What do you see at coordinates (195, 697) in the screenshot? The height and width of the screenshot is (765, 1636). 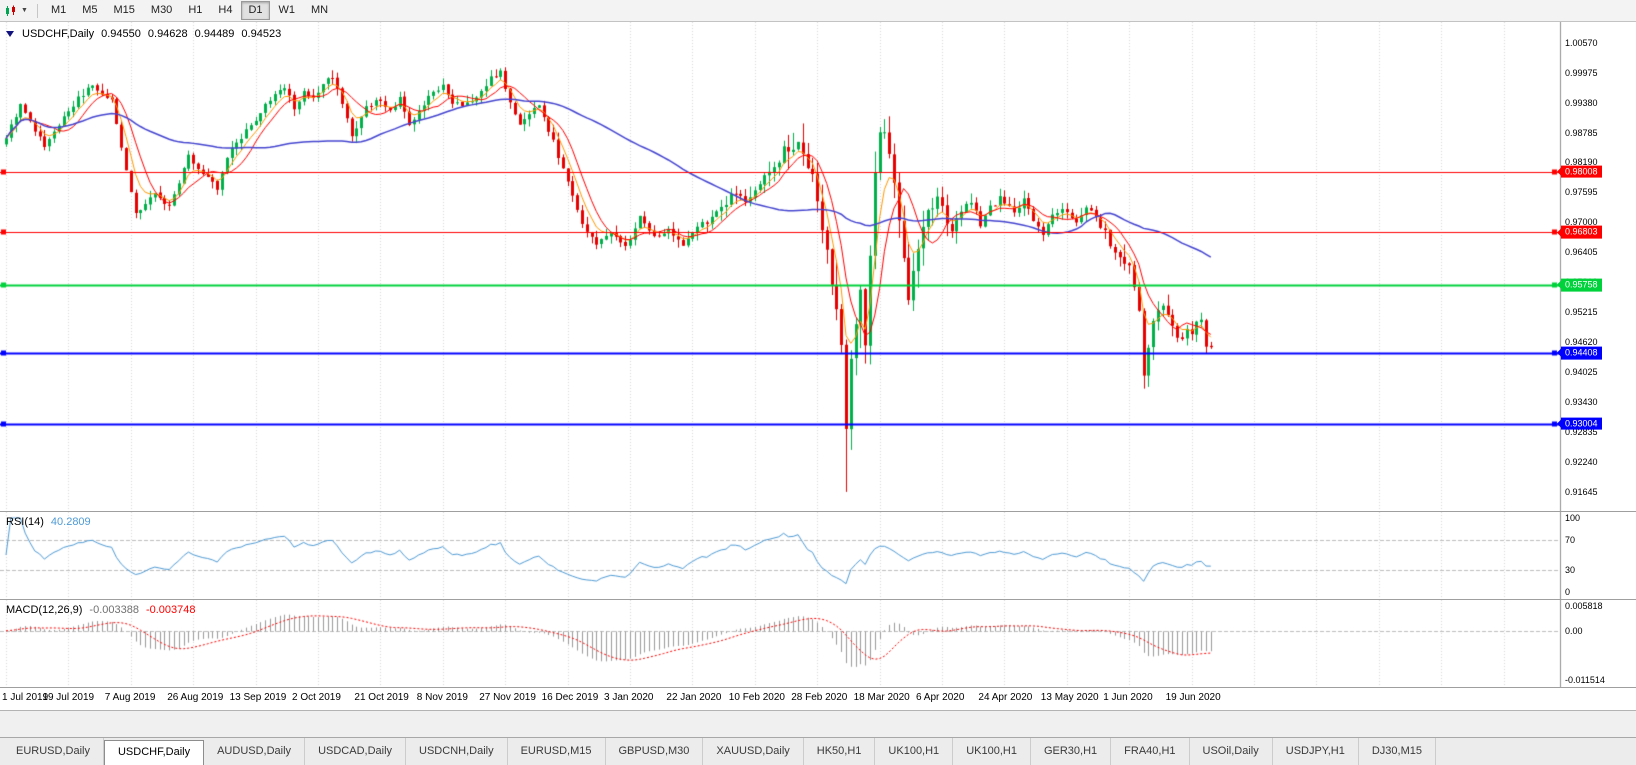 I see `date-axis-label: 26 Aug 2019` at bounding box center [195, 697].